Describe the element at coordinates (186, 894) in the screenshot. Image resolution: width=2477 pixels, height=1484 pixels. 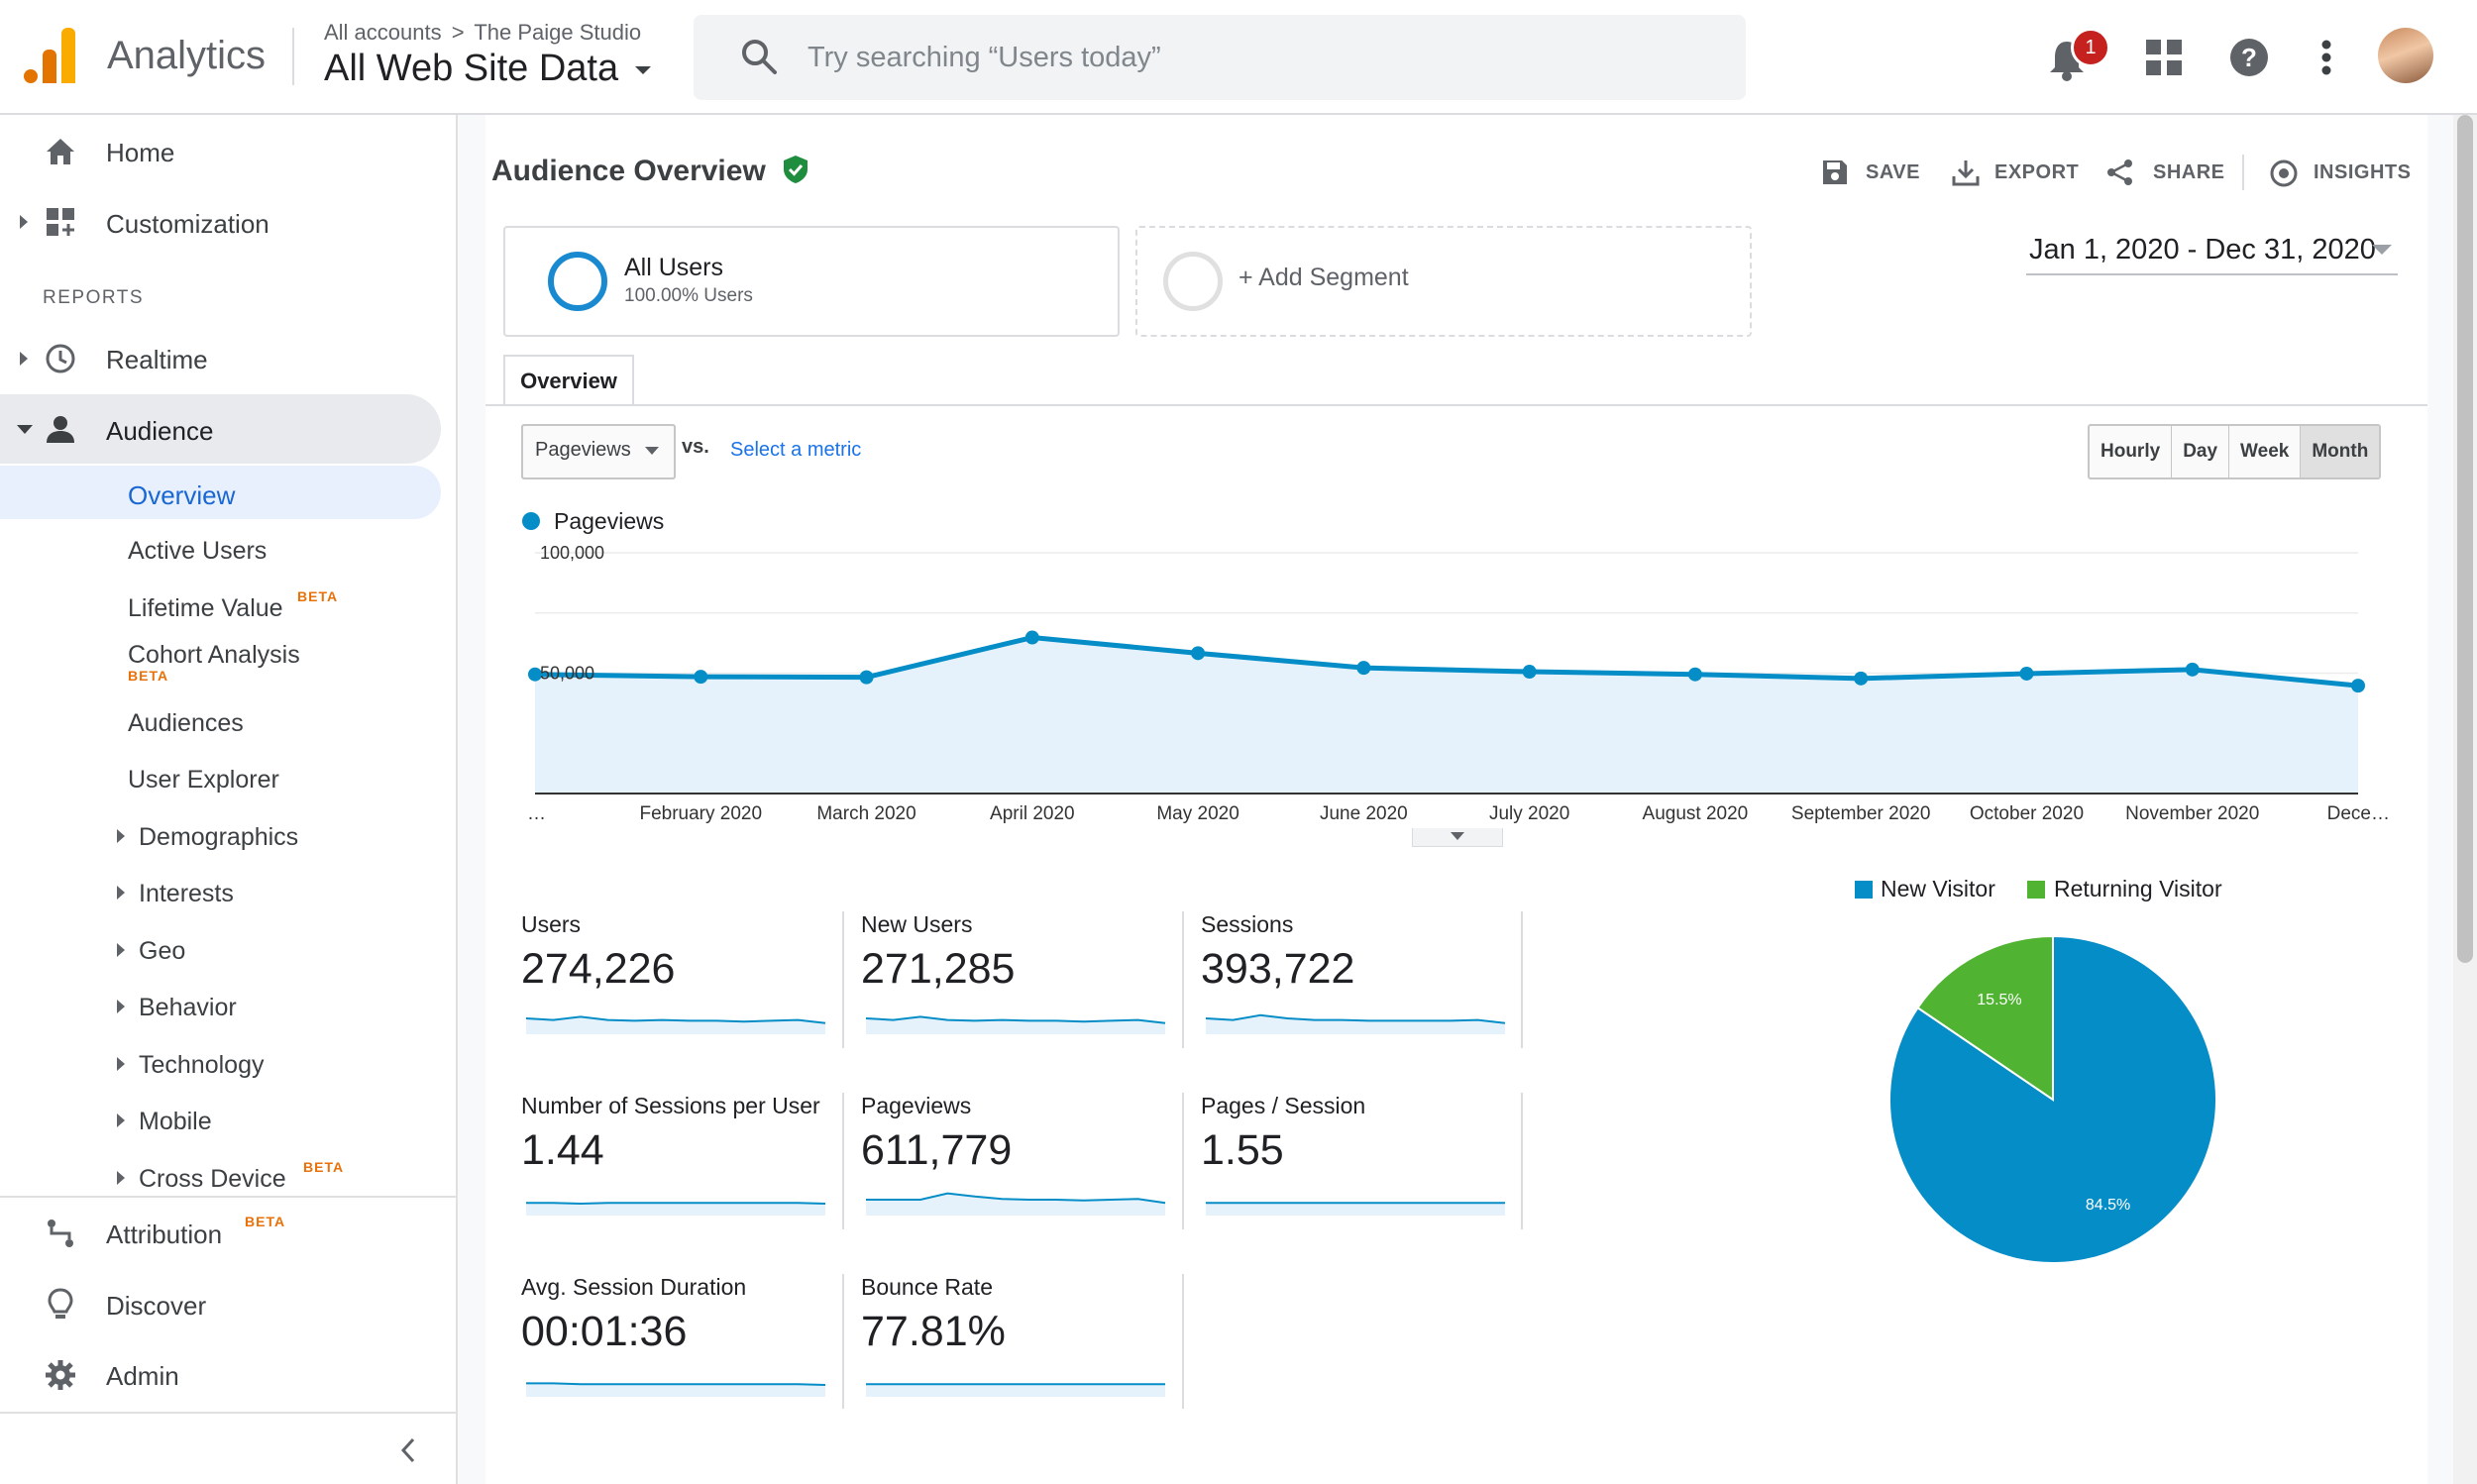
I see `nav-interests: Interests` at that location.